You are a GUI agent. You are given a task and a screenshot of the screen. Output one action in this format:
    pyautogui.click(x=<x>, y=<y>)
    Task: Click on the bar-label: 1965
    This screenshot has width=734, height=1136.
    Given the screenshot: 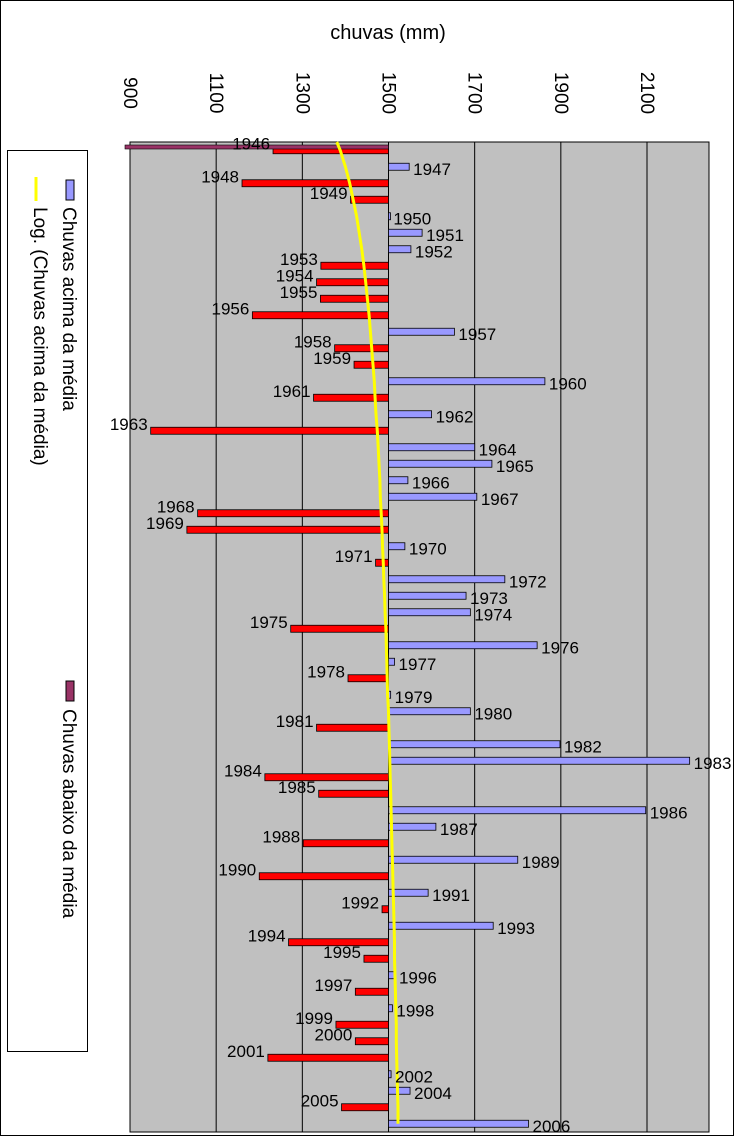 What is the action you would take?
    pyautogui.click(x=515, y=466)
    